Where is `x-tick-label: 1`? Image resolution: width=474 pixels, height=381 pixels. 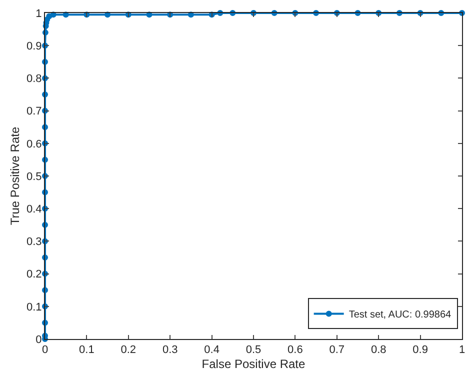 x-tick-label: 1 is located at coordinates (462, 350).